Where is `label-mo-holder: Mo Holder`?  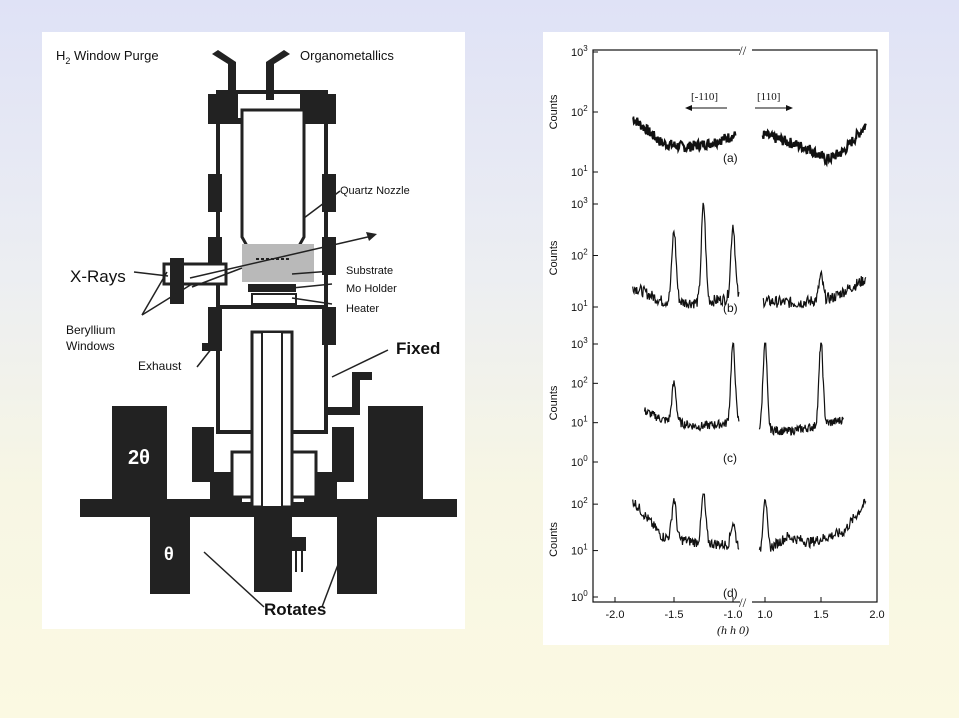
label-mo-holder: Mo Holder is located at coordinates (371, 289).